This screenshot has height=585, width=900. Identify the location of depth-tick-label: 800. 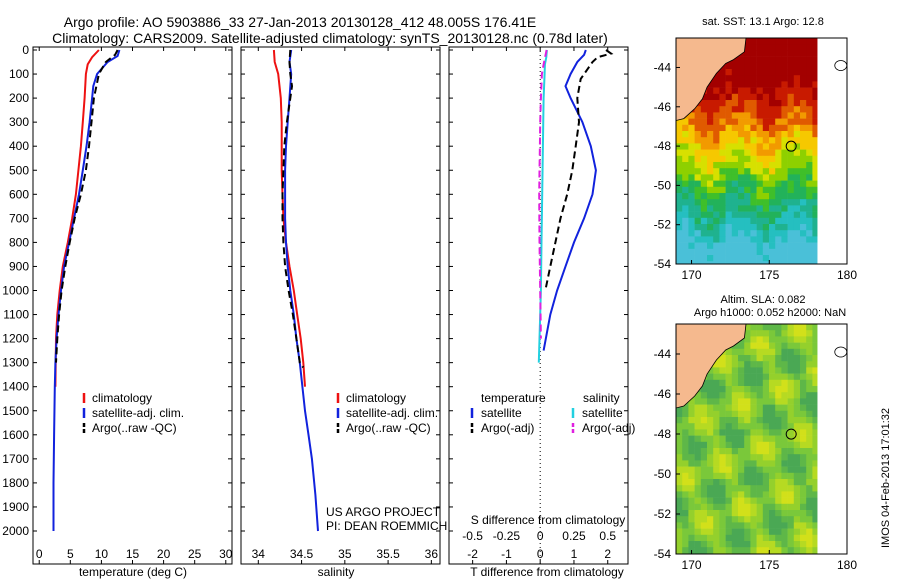
(19, 242).